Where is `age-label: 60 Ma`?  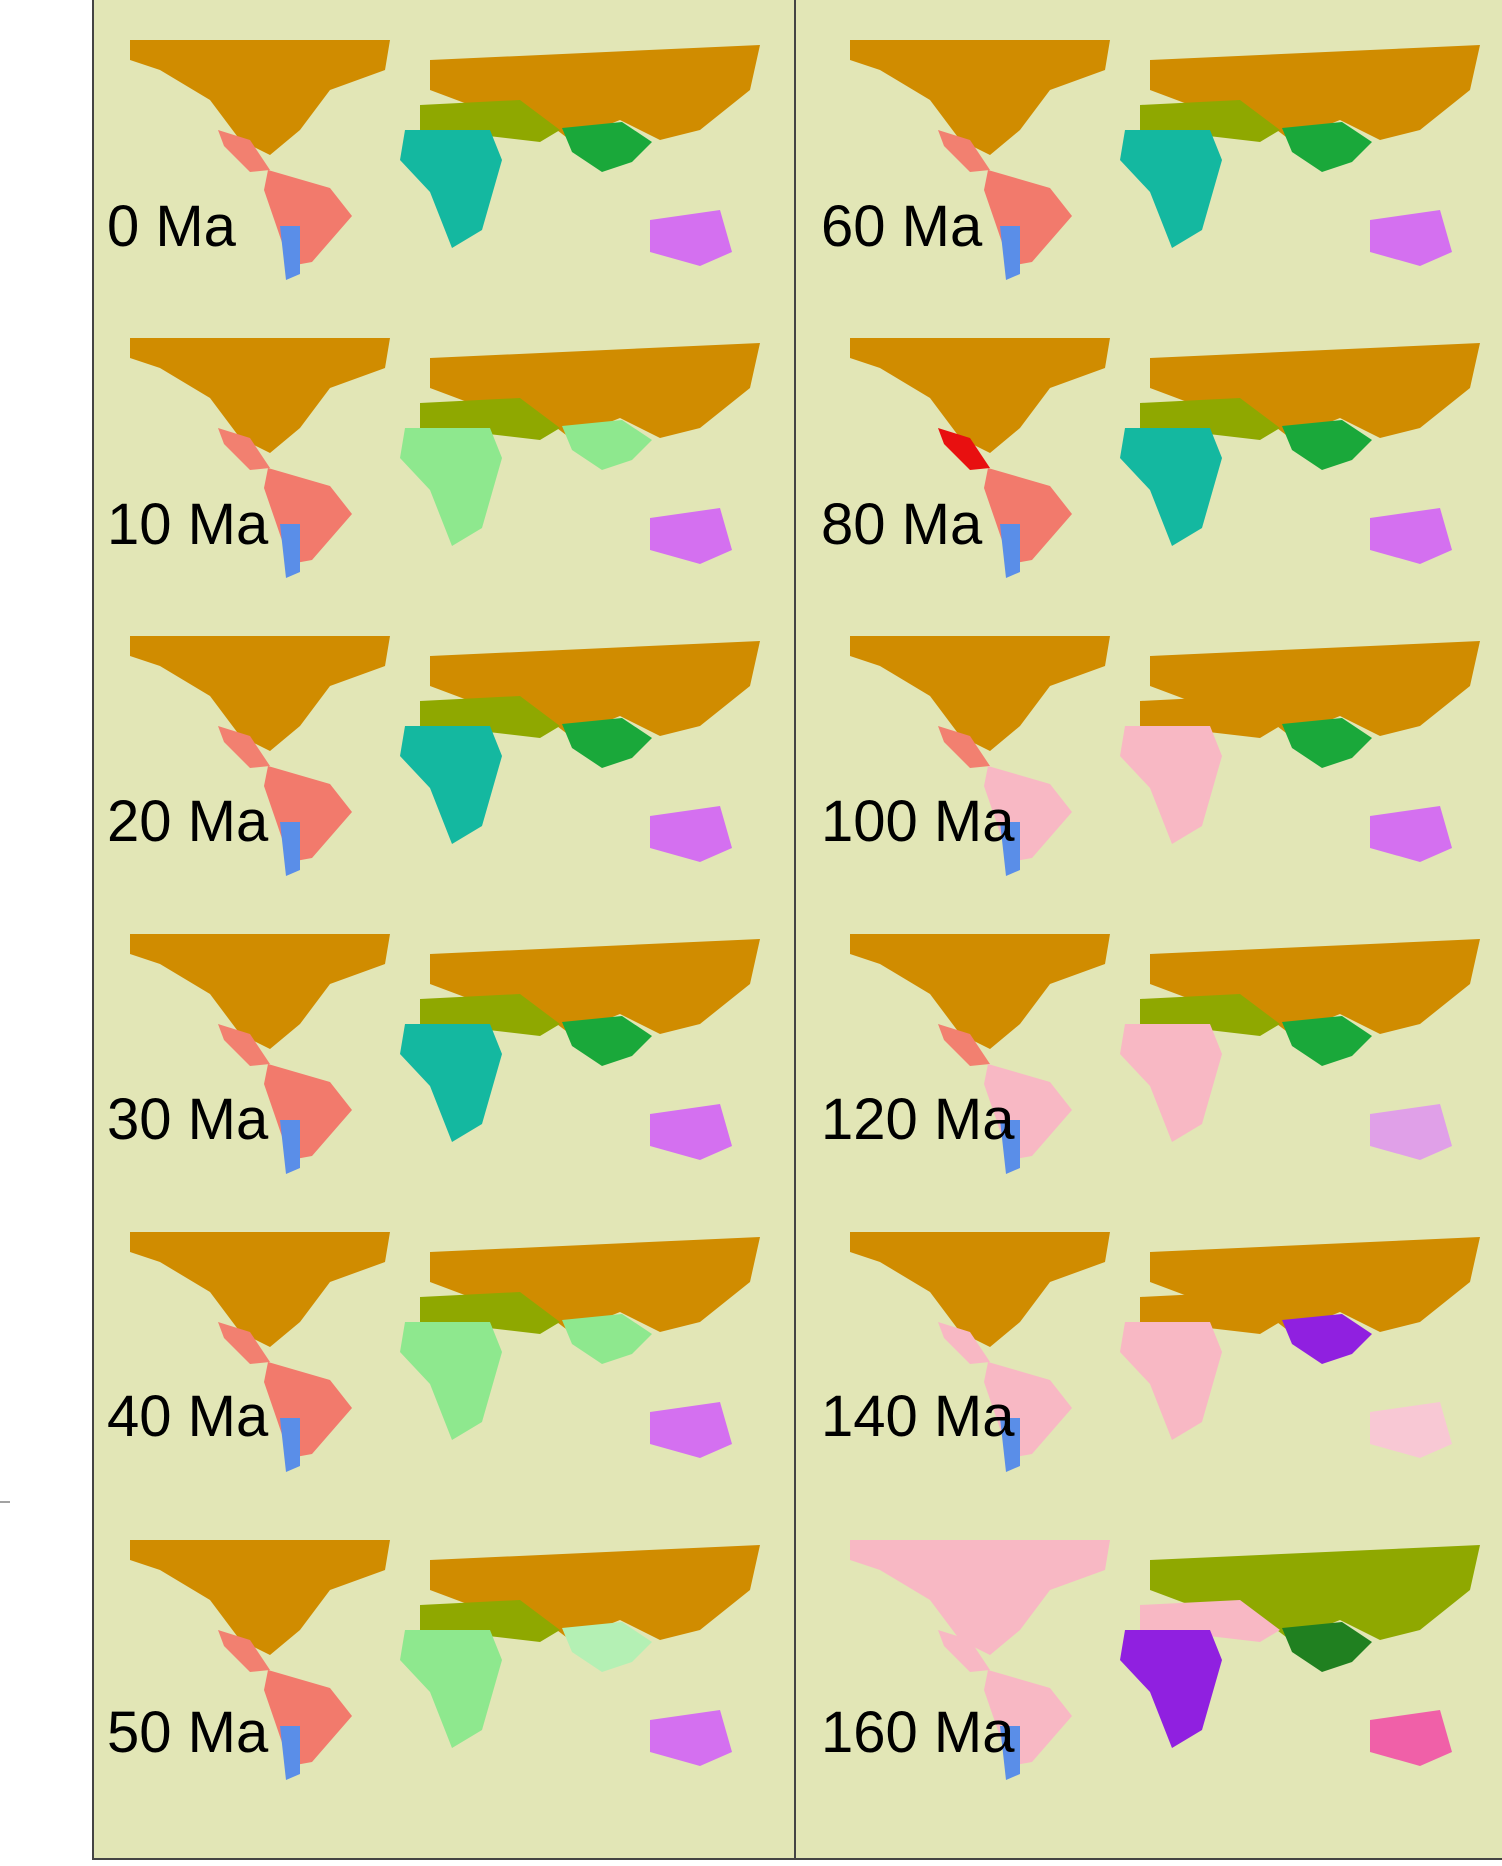
age-label: 60 Ma is located at coordinates (902, 226).